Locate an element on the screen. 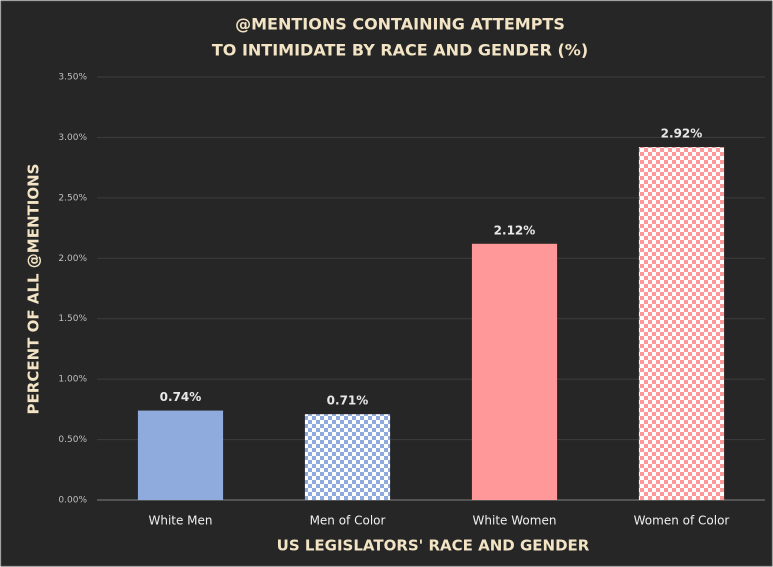  data-label: 2.92% is located at coordinates (682, 134).